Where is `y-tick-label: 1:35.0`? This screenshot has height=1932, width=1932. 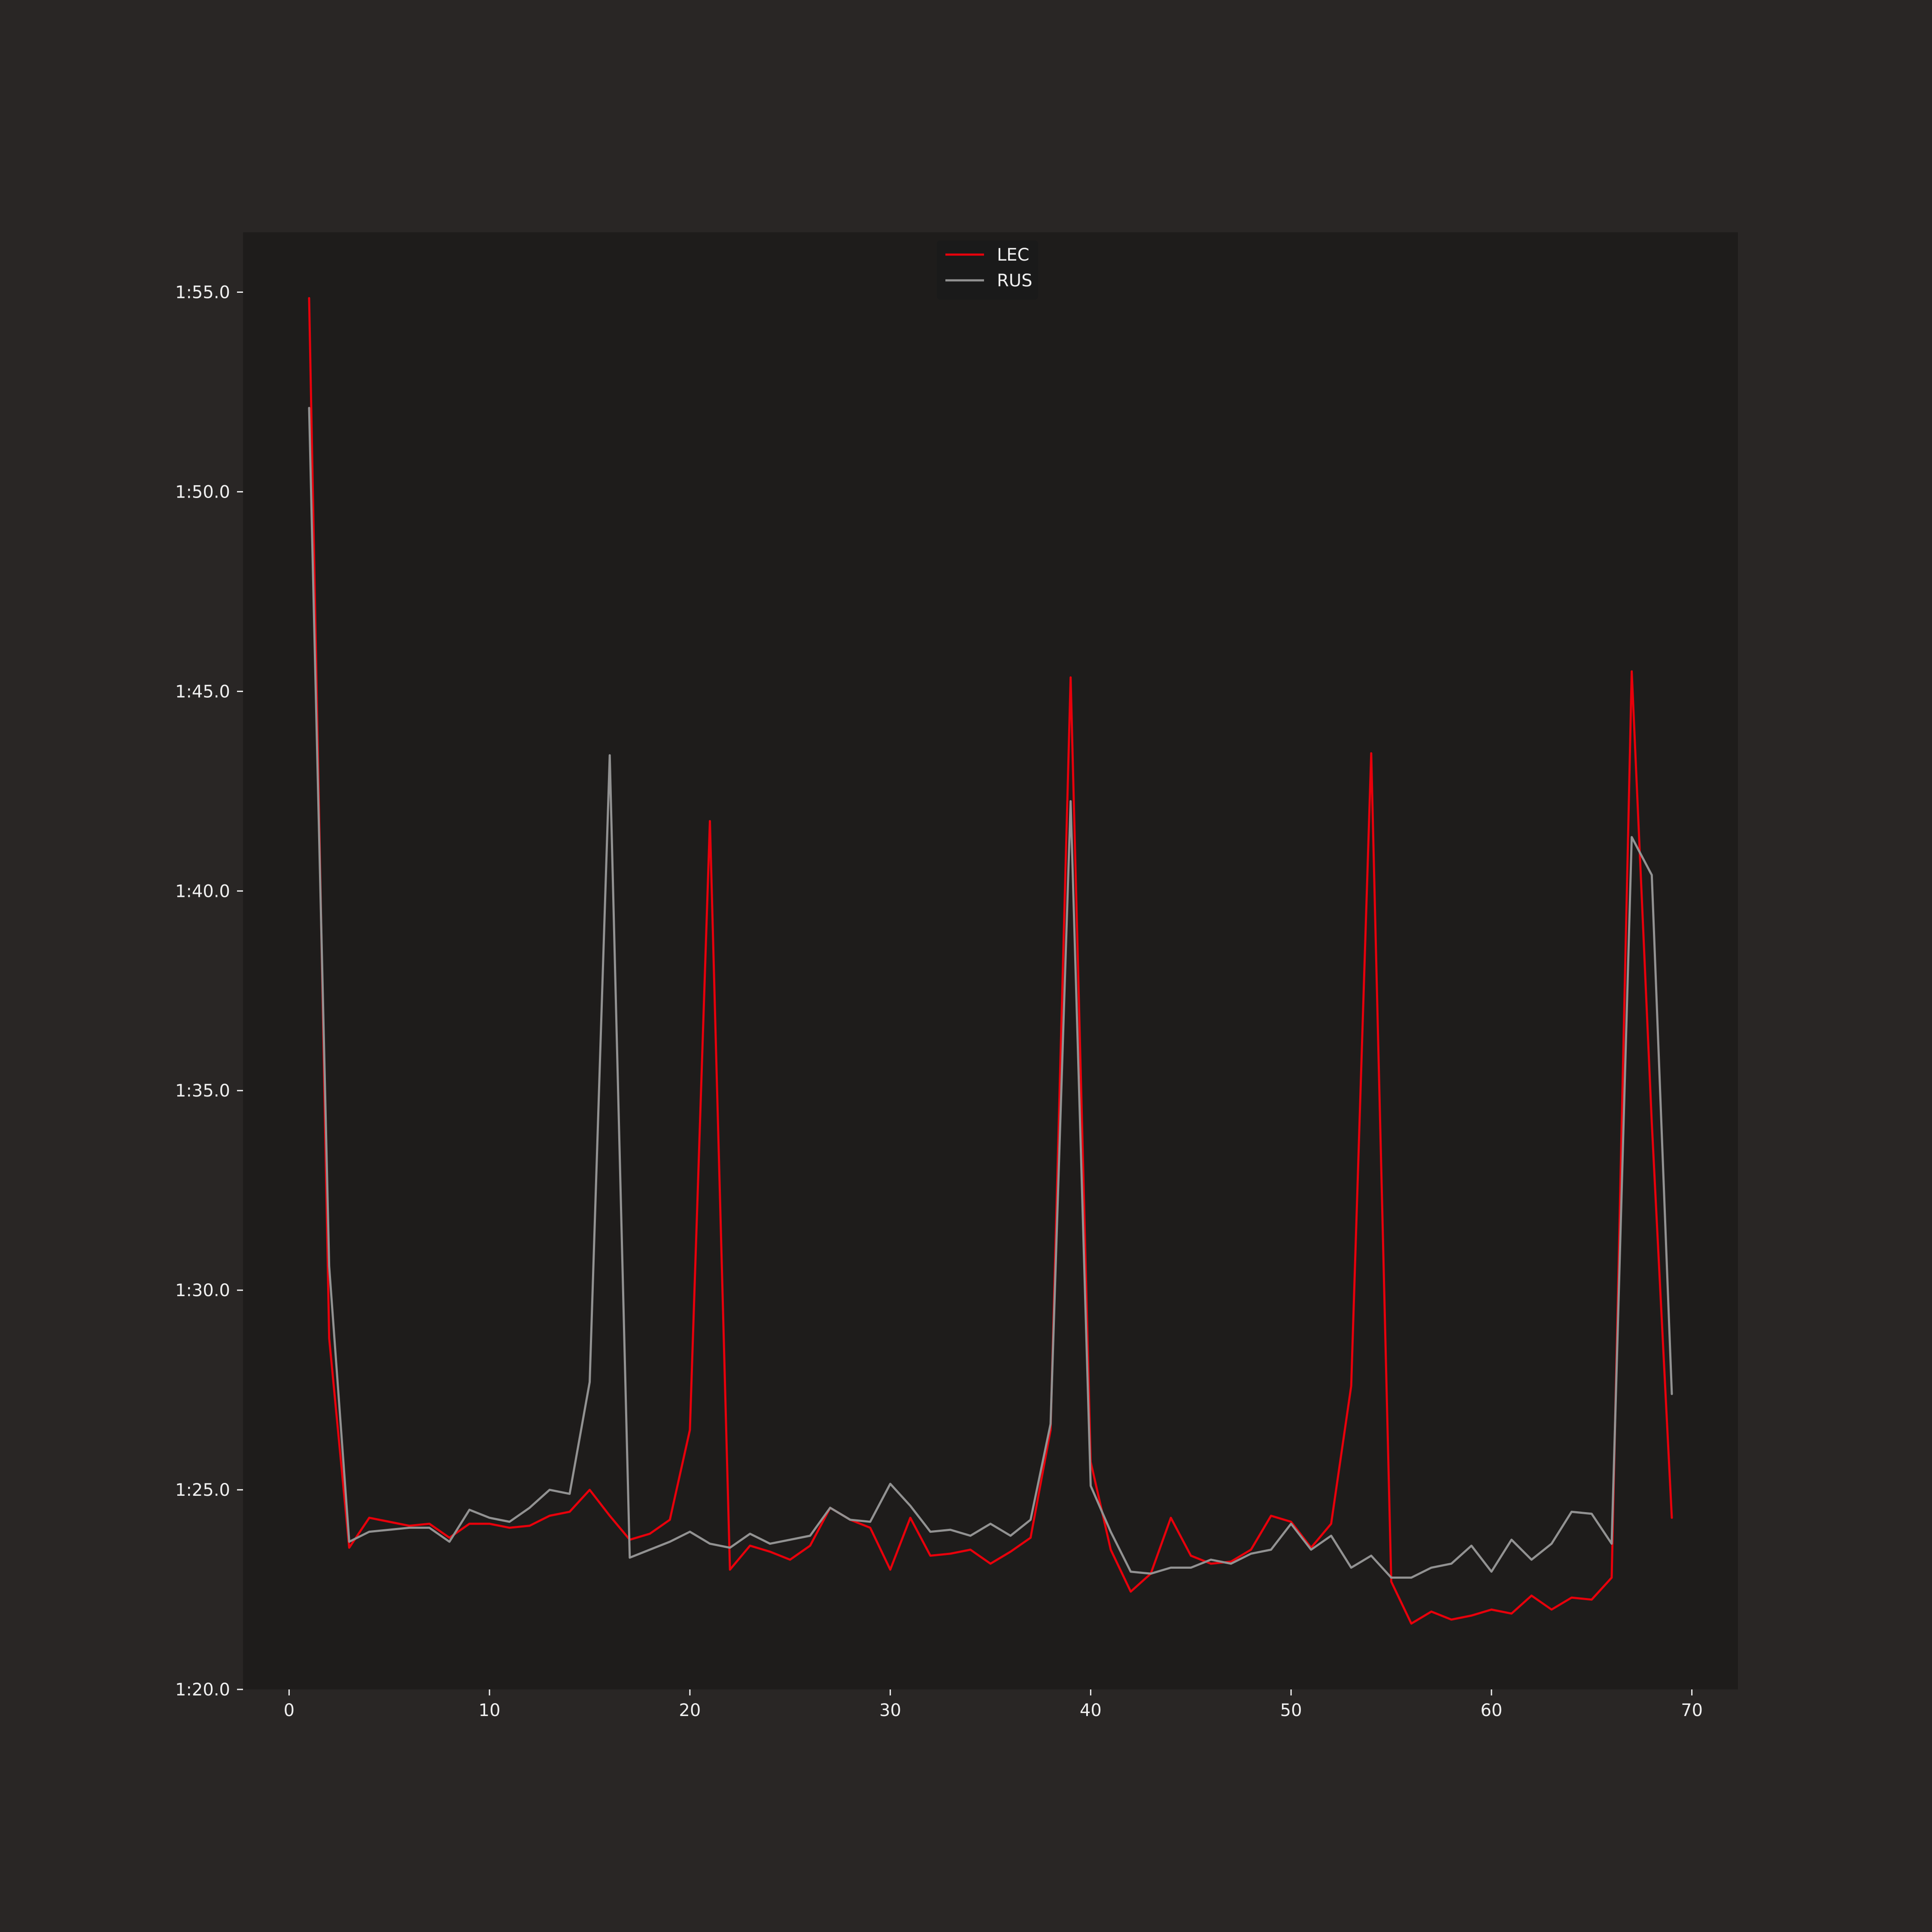
y-tick-label: 1:35.0 is located at coordinates (202, 1091).